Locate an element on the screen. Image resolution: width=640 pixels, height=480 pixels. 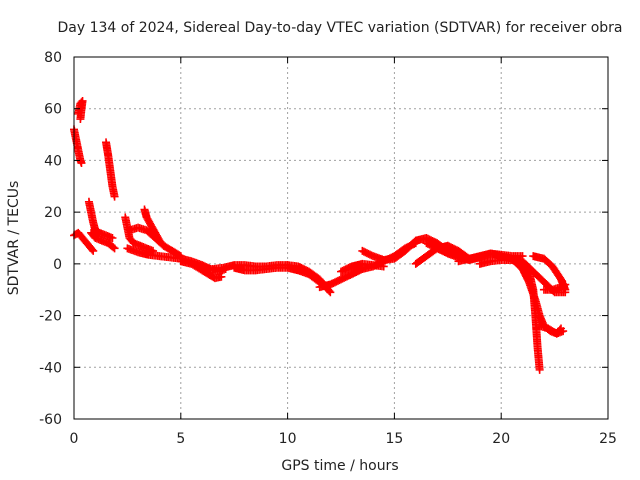
x-tick-label: 20 is located at coordinates (501, 439).